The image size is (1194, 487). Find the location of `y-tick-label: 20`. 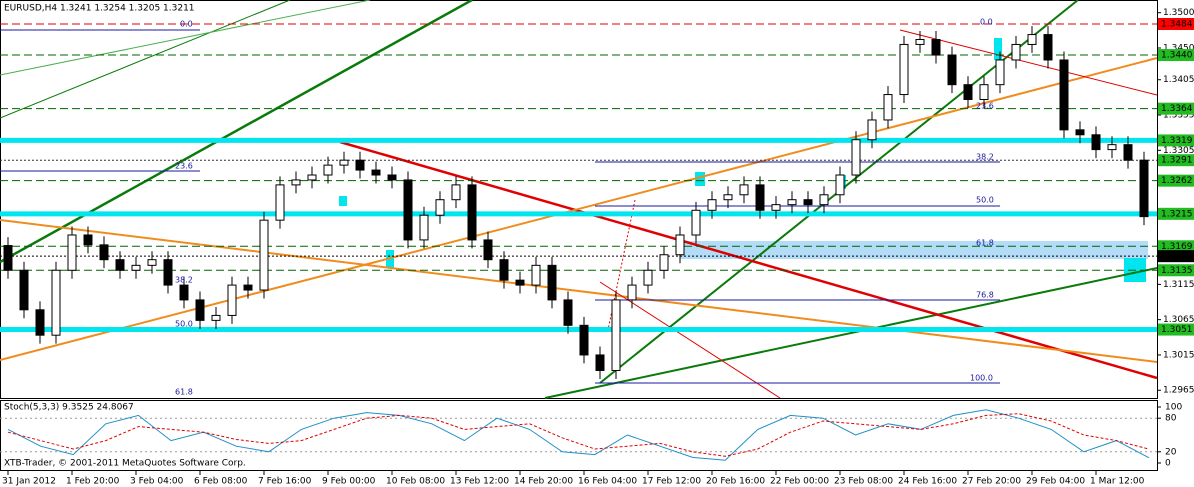

y-tick-label: 20 is located at coordinates (1171, 452).